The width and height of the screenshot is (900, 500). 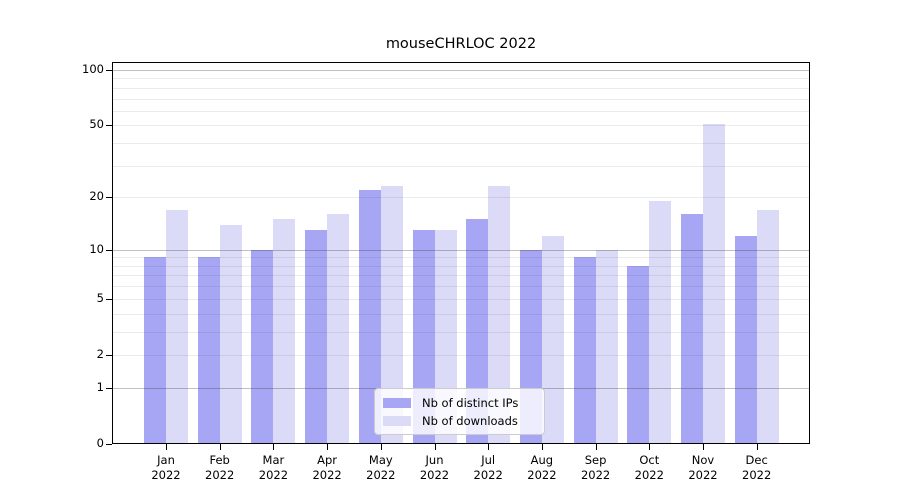 I want to click on bar-downloads-may, so click(x=391, y=315).